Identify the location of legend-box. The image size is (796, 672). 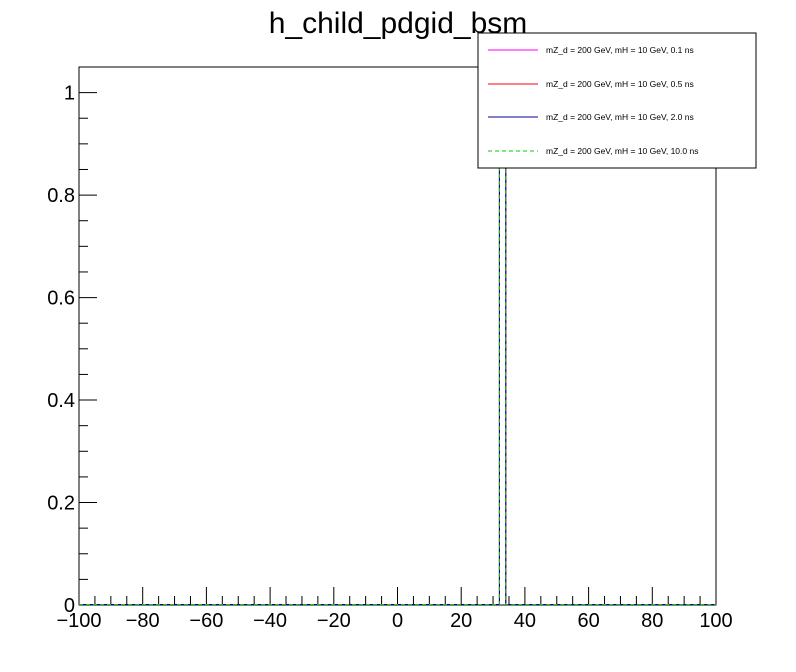
(617, 100).